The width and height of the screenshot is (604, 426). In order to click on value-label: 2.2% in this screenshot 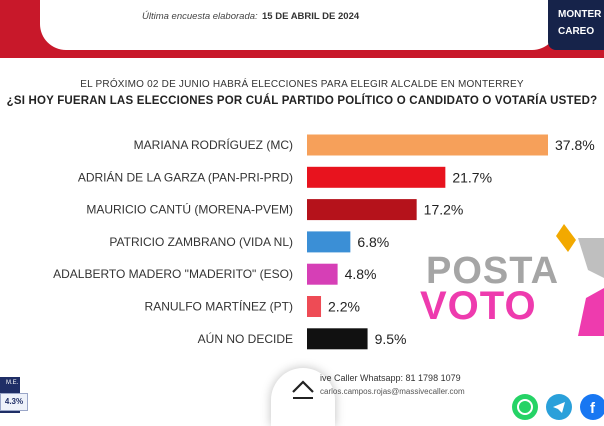, I will do `click(344, 307)`.